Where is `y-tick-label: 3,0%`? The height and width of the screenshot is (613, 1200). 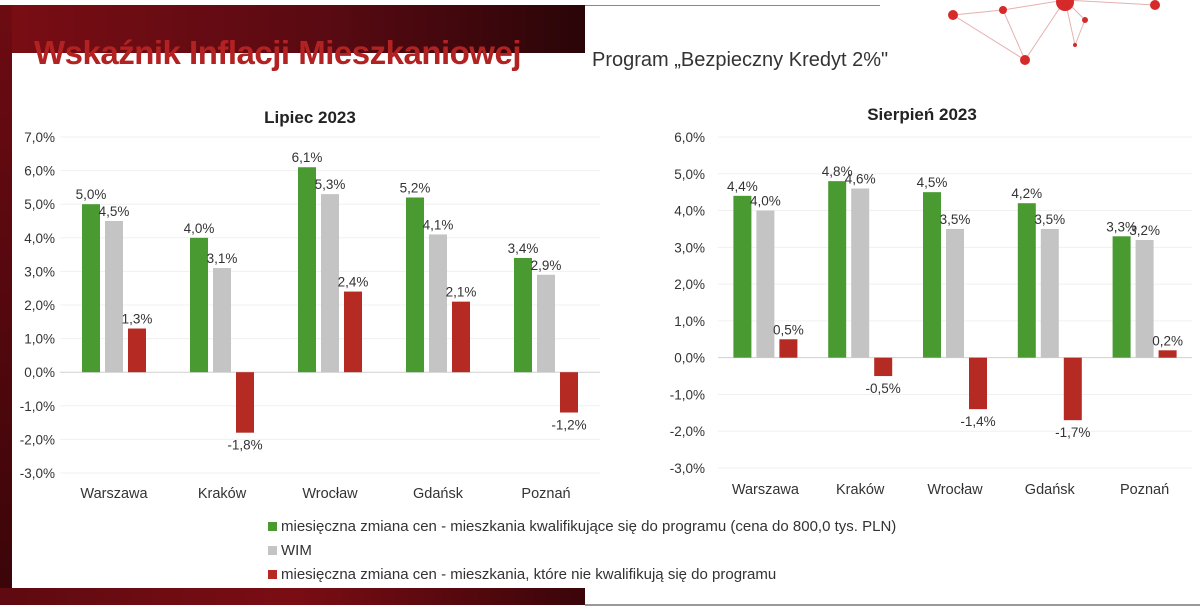
y-tick-label: 3,0% is located at coordinates (39, 271).